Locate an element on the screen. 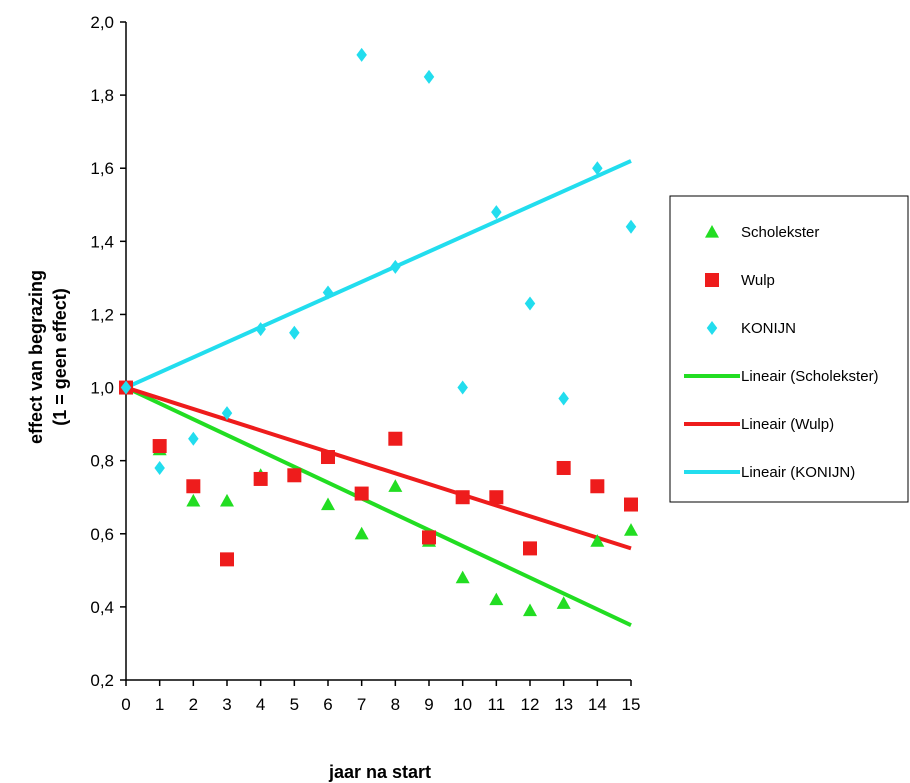  x-tick-label: 2 is located at coordinates (193, 704).